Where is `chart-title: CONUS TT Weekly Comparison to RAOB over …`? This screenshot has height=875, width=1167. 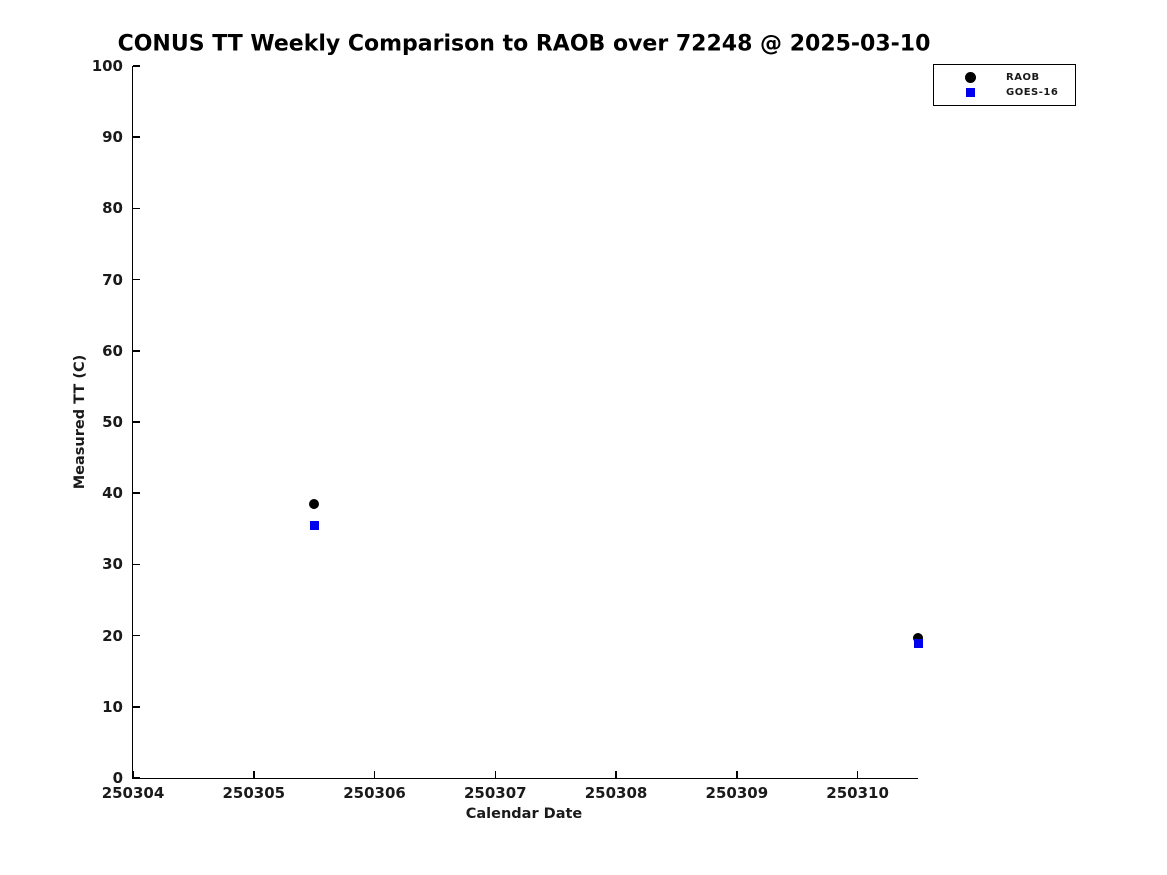 chart-title: CONUS TT Weekly Comparison to RAOB over … is located at coordinates (524, 44).